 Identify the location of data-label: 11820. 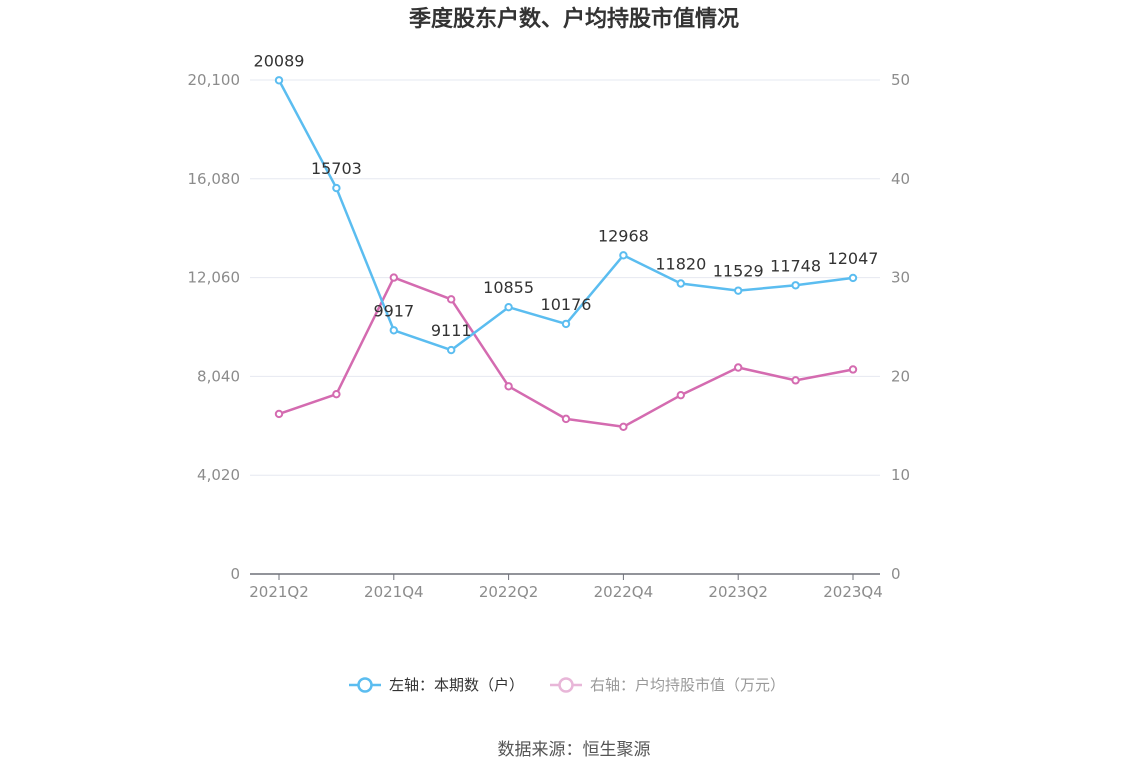
(680, 263).